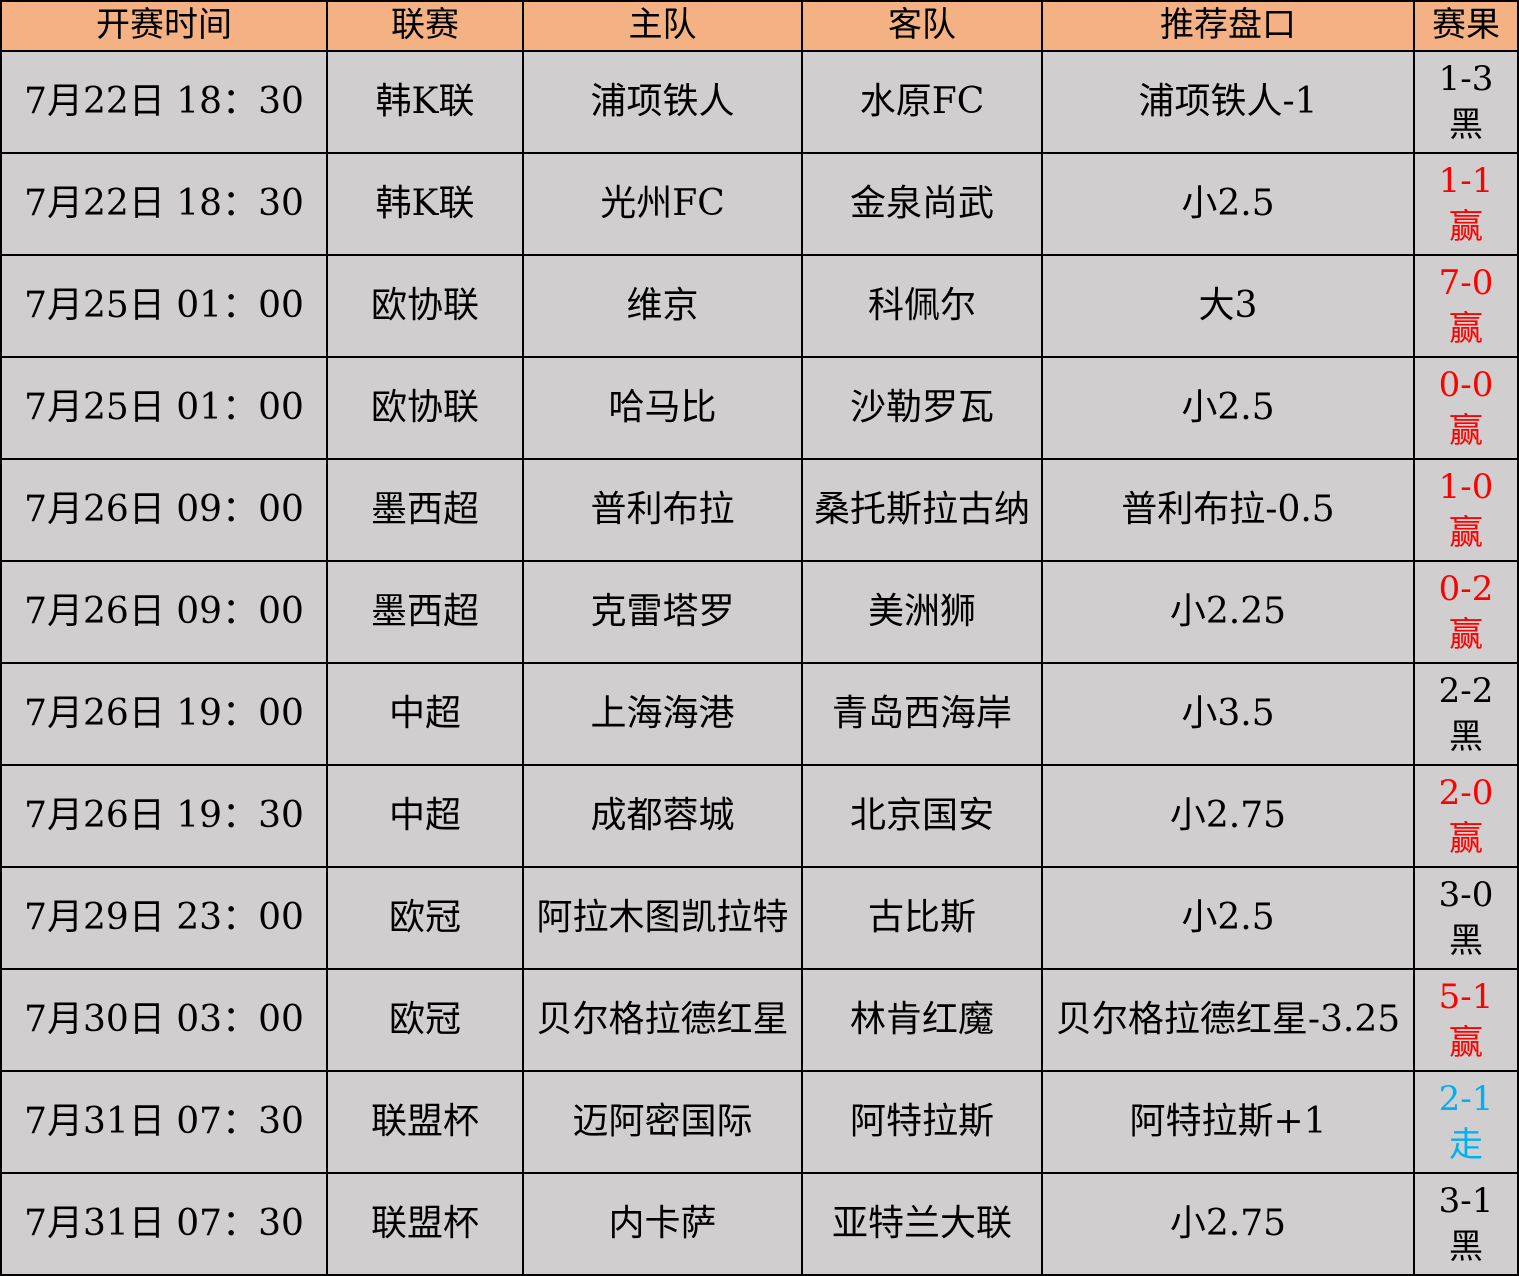 The height and width of the screenshot is (1276, 1519). Describe the element at coordinates (1466, 1224) in the screenshot. I see `cell-result: 3-1 黑` at that location.